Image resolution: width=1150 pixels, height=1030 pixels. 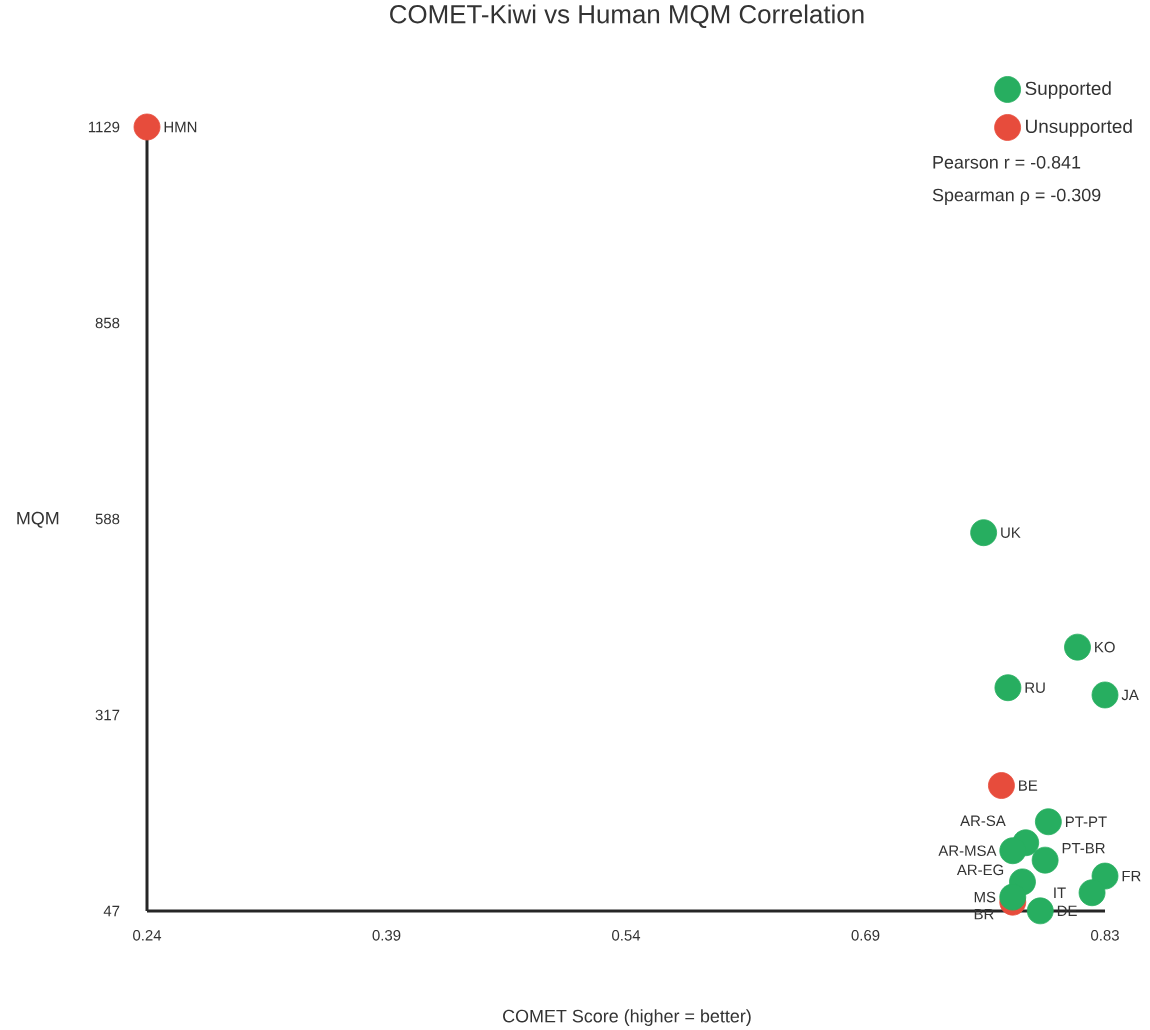 What do you see at coordinates (104, 127) in the screenshot?
I see `y-tick-label: 1129` at bounding box center [104, 127].